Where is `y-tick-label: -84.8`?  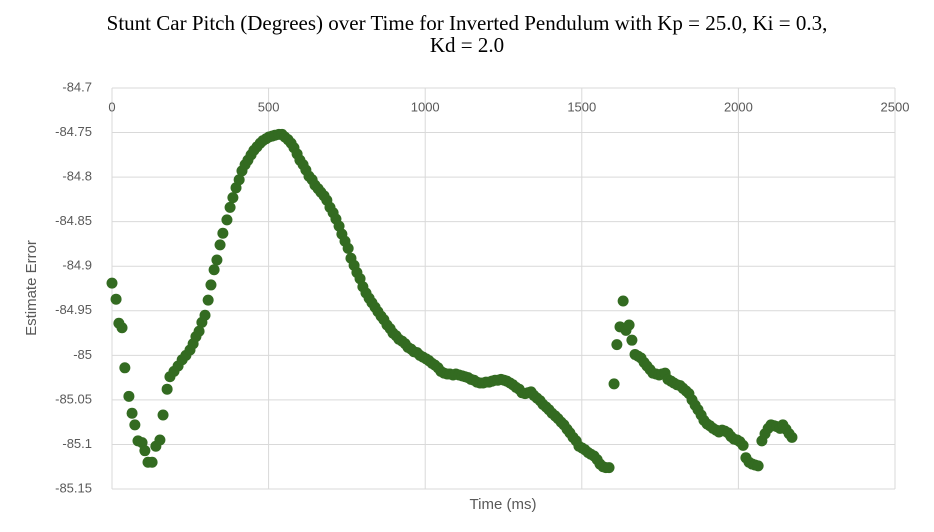 y-tick-label: -84.8 is located at coordinates (77, 176).